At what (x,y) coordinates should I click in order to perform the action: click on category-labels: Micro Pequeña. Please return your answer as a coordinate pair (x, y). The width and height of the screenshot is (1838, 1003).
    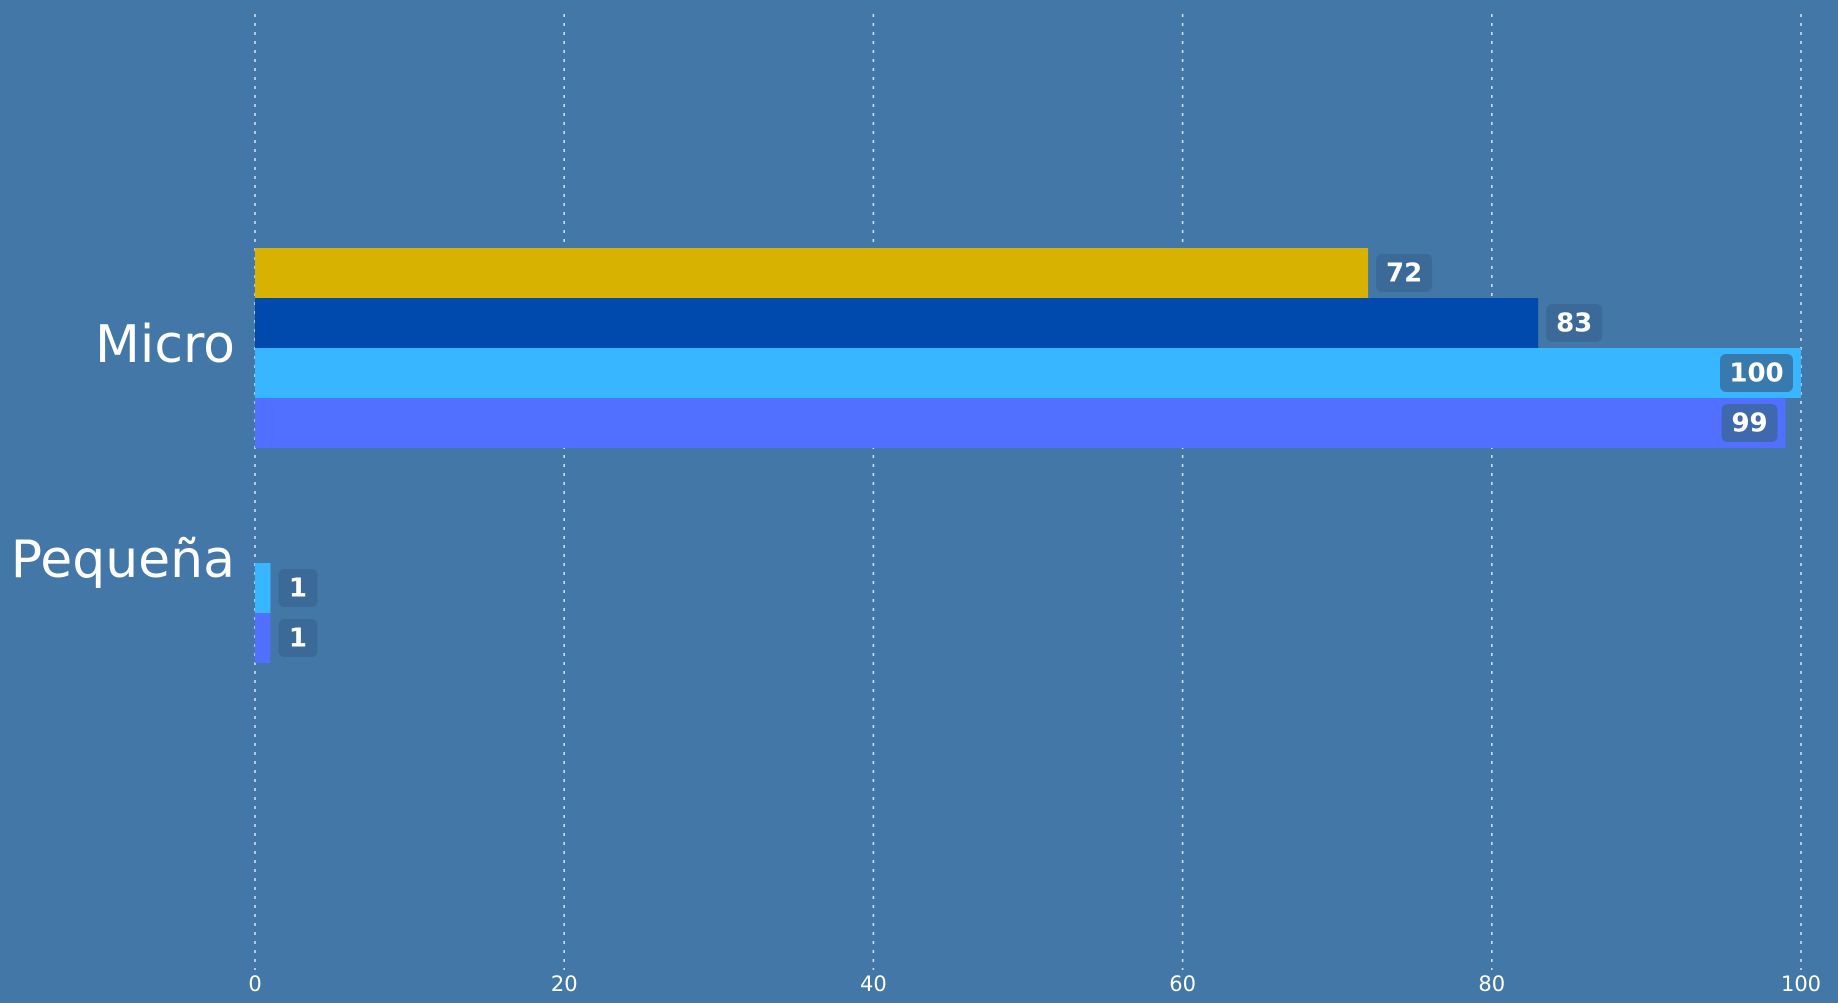
    Looking at the image, I should click on (123, 452).